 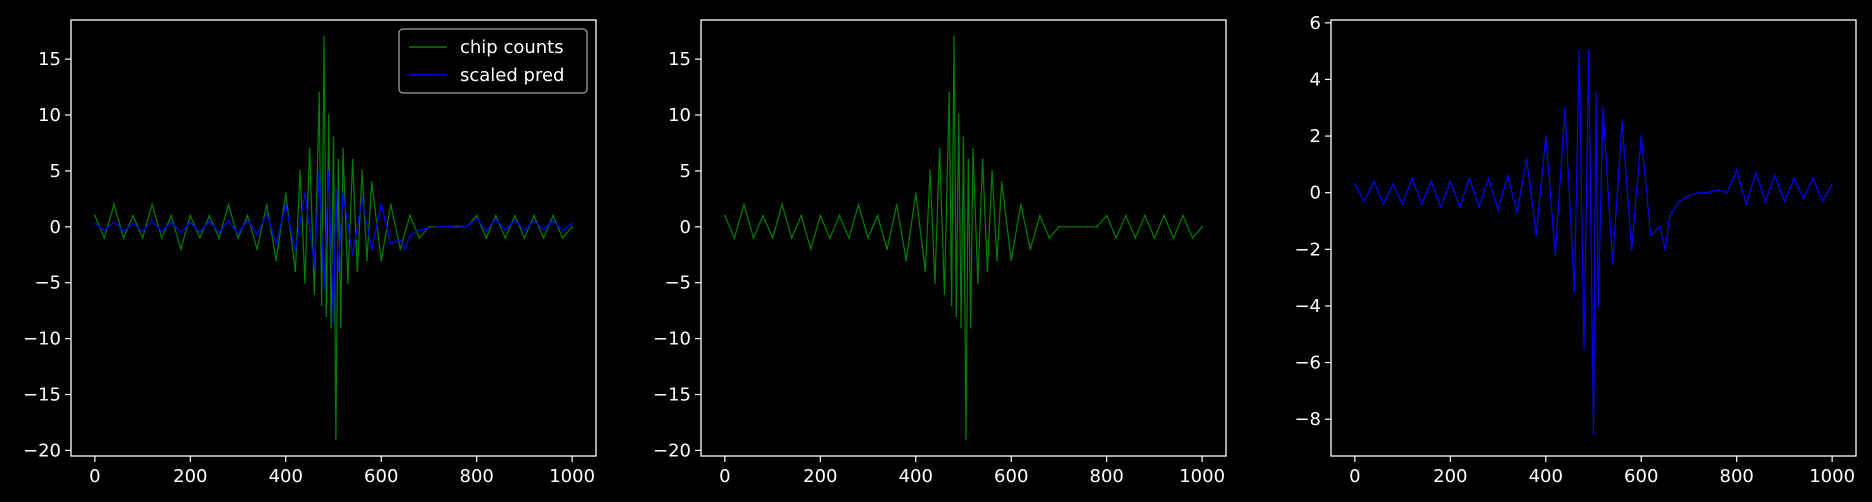 What do you see at coordinates (1315, 23) in the screenshot?
I see `y-tick-label: 6` at bounding box center [1315, 23].